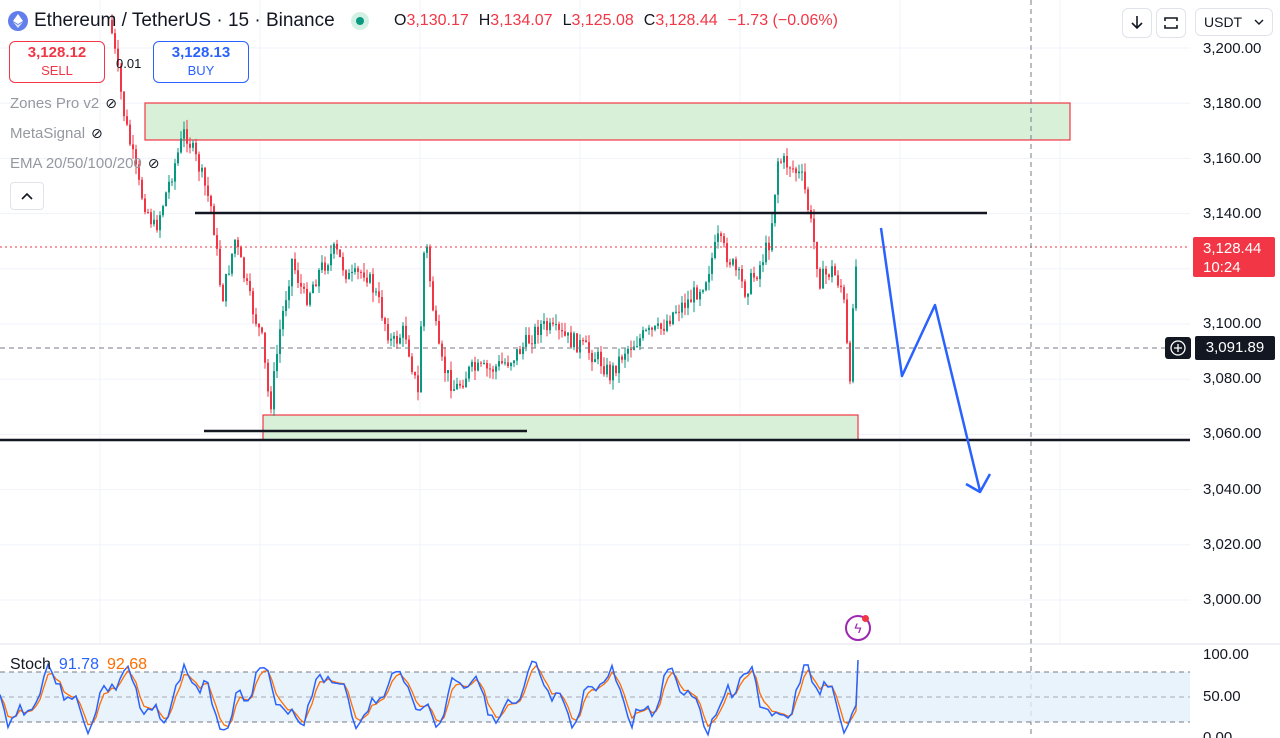 This screenshot has height=738, width=1280. Describe the element at coordinates (57, 70) in the screenshot. I see `sell-label: SELL` at that location.